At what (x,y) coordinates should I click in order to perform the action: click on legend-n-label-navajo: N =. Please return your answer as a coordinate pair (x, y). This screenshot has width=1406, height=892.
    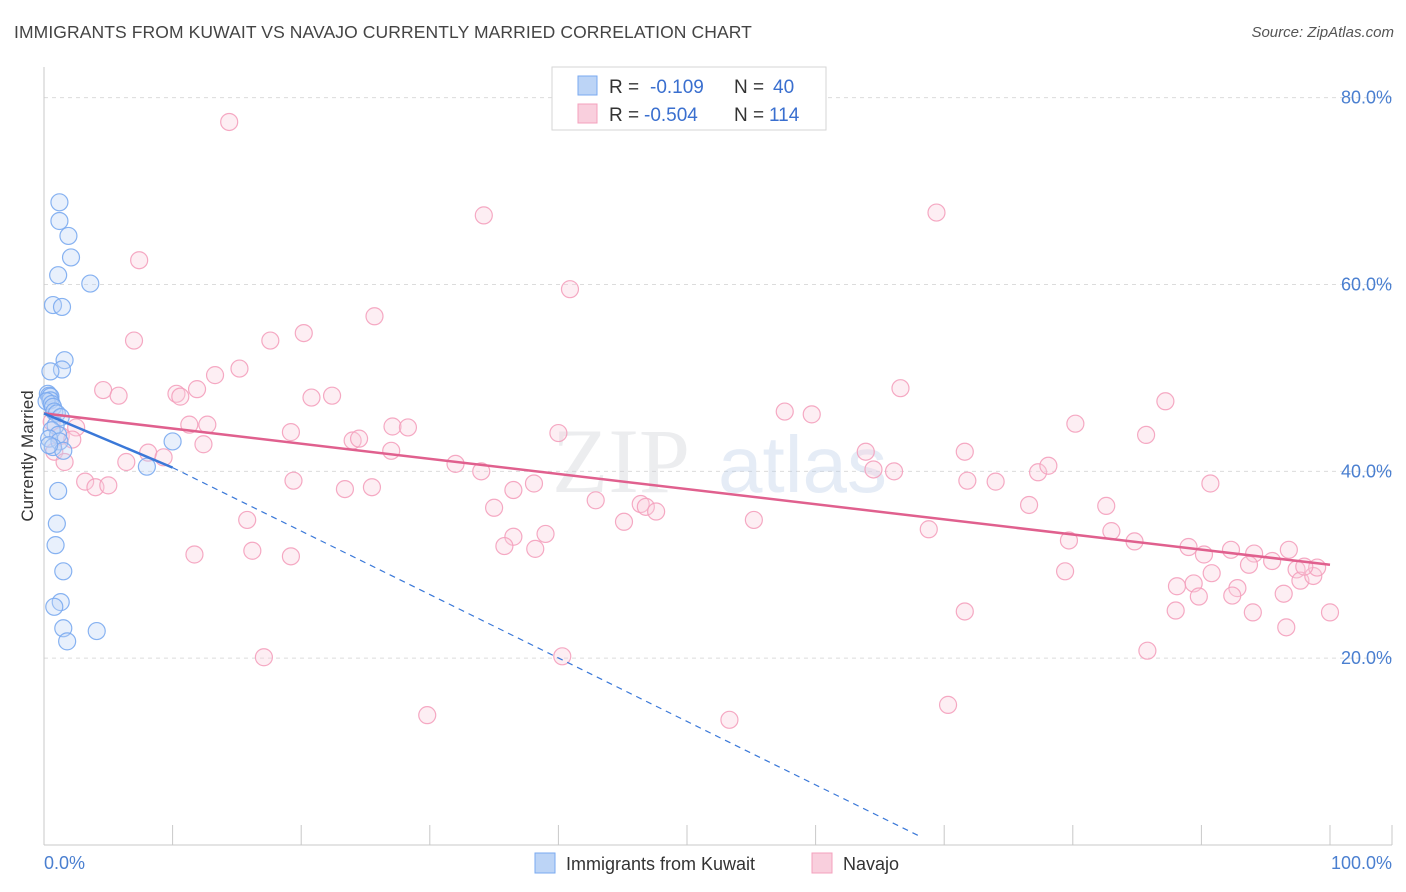
    Looking at the image, I should click on (749, 115).